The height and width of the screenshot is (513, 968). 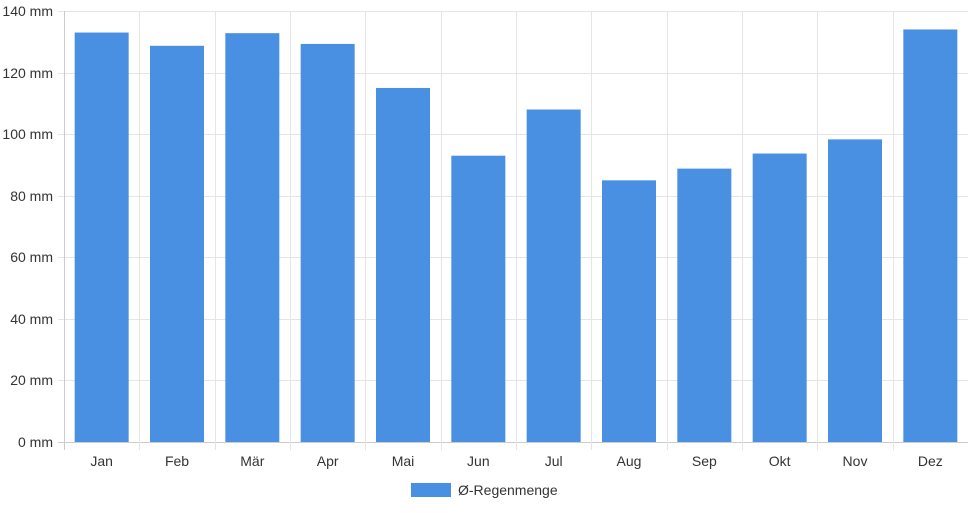 I want to click on bar-dez, so click(x=930, y=235).